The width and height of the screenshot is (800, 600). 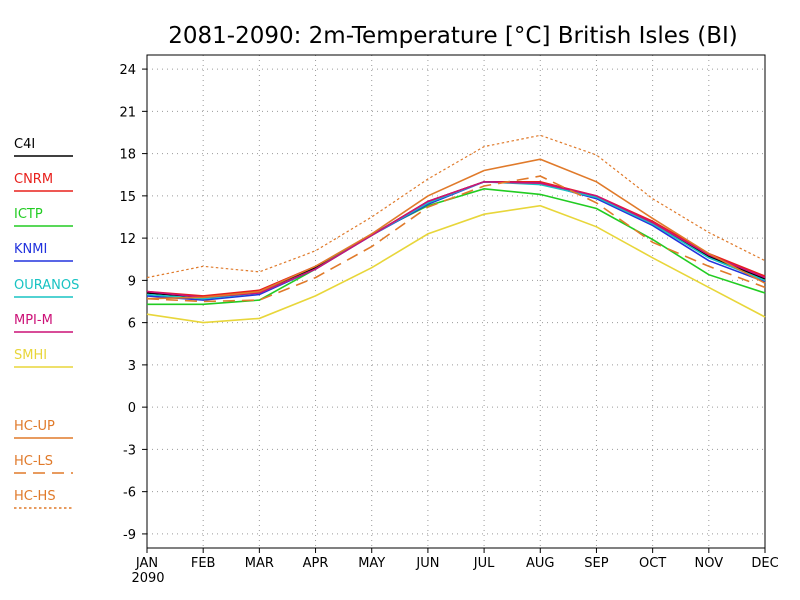 I want to click on y-tick-label: 6, so click(x=132, y=324).